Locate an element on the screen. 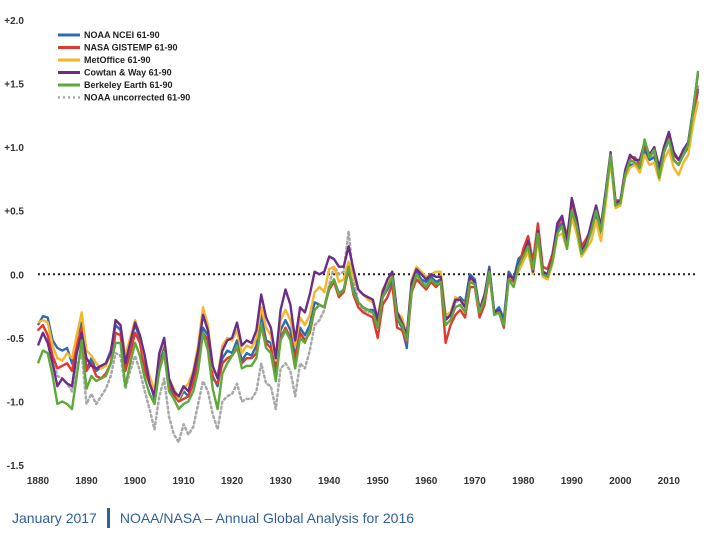 The width and height of the screenshot is (706, 534). y-tick-label: +0.5 is located at coordinates (14, 212).